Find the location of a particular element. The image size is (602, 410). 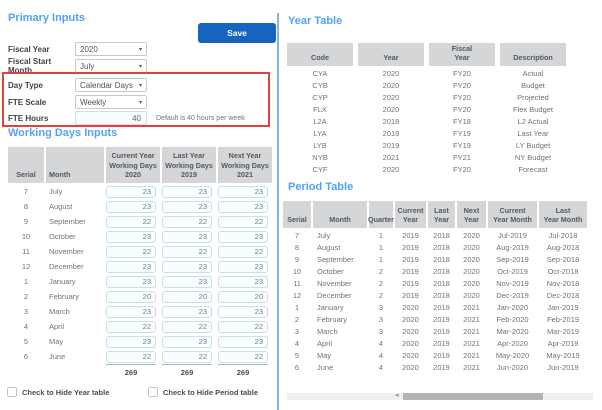

chevron-down-icon: ▾ is located at coordinates (140, 49).